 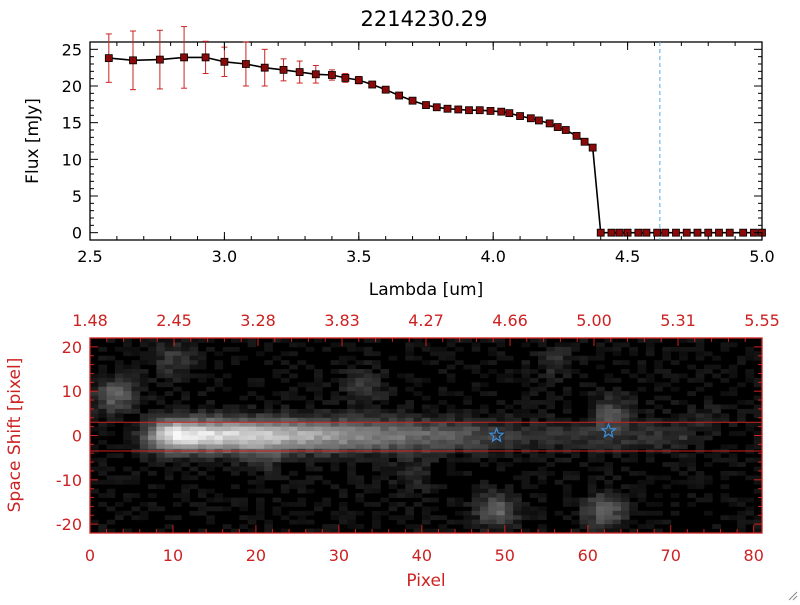 What do you see at coordinates (792, 593) in the screenshot?
I see `resize-grip` at bounding box center [792, 593].